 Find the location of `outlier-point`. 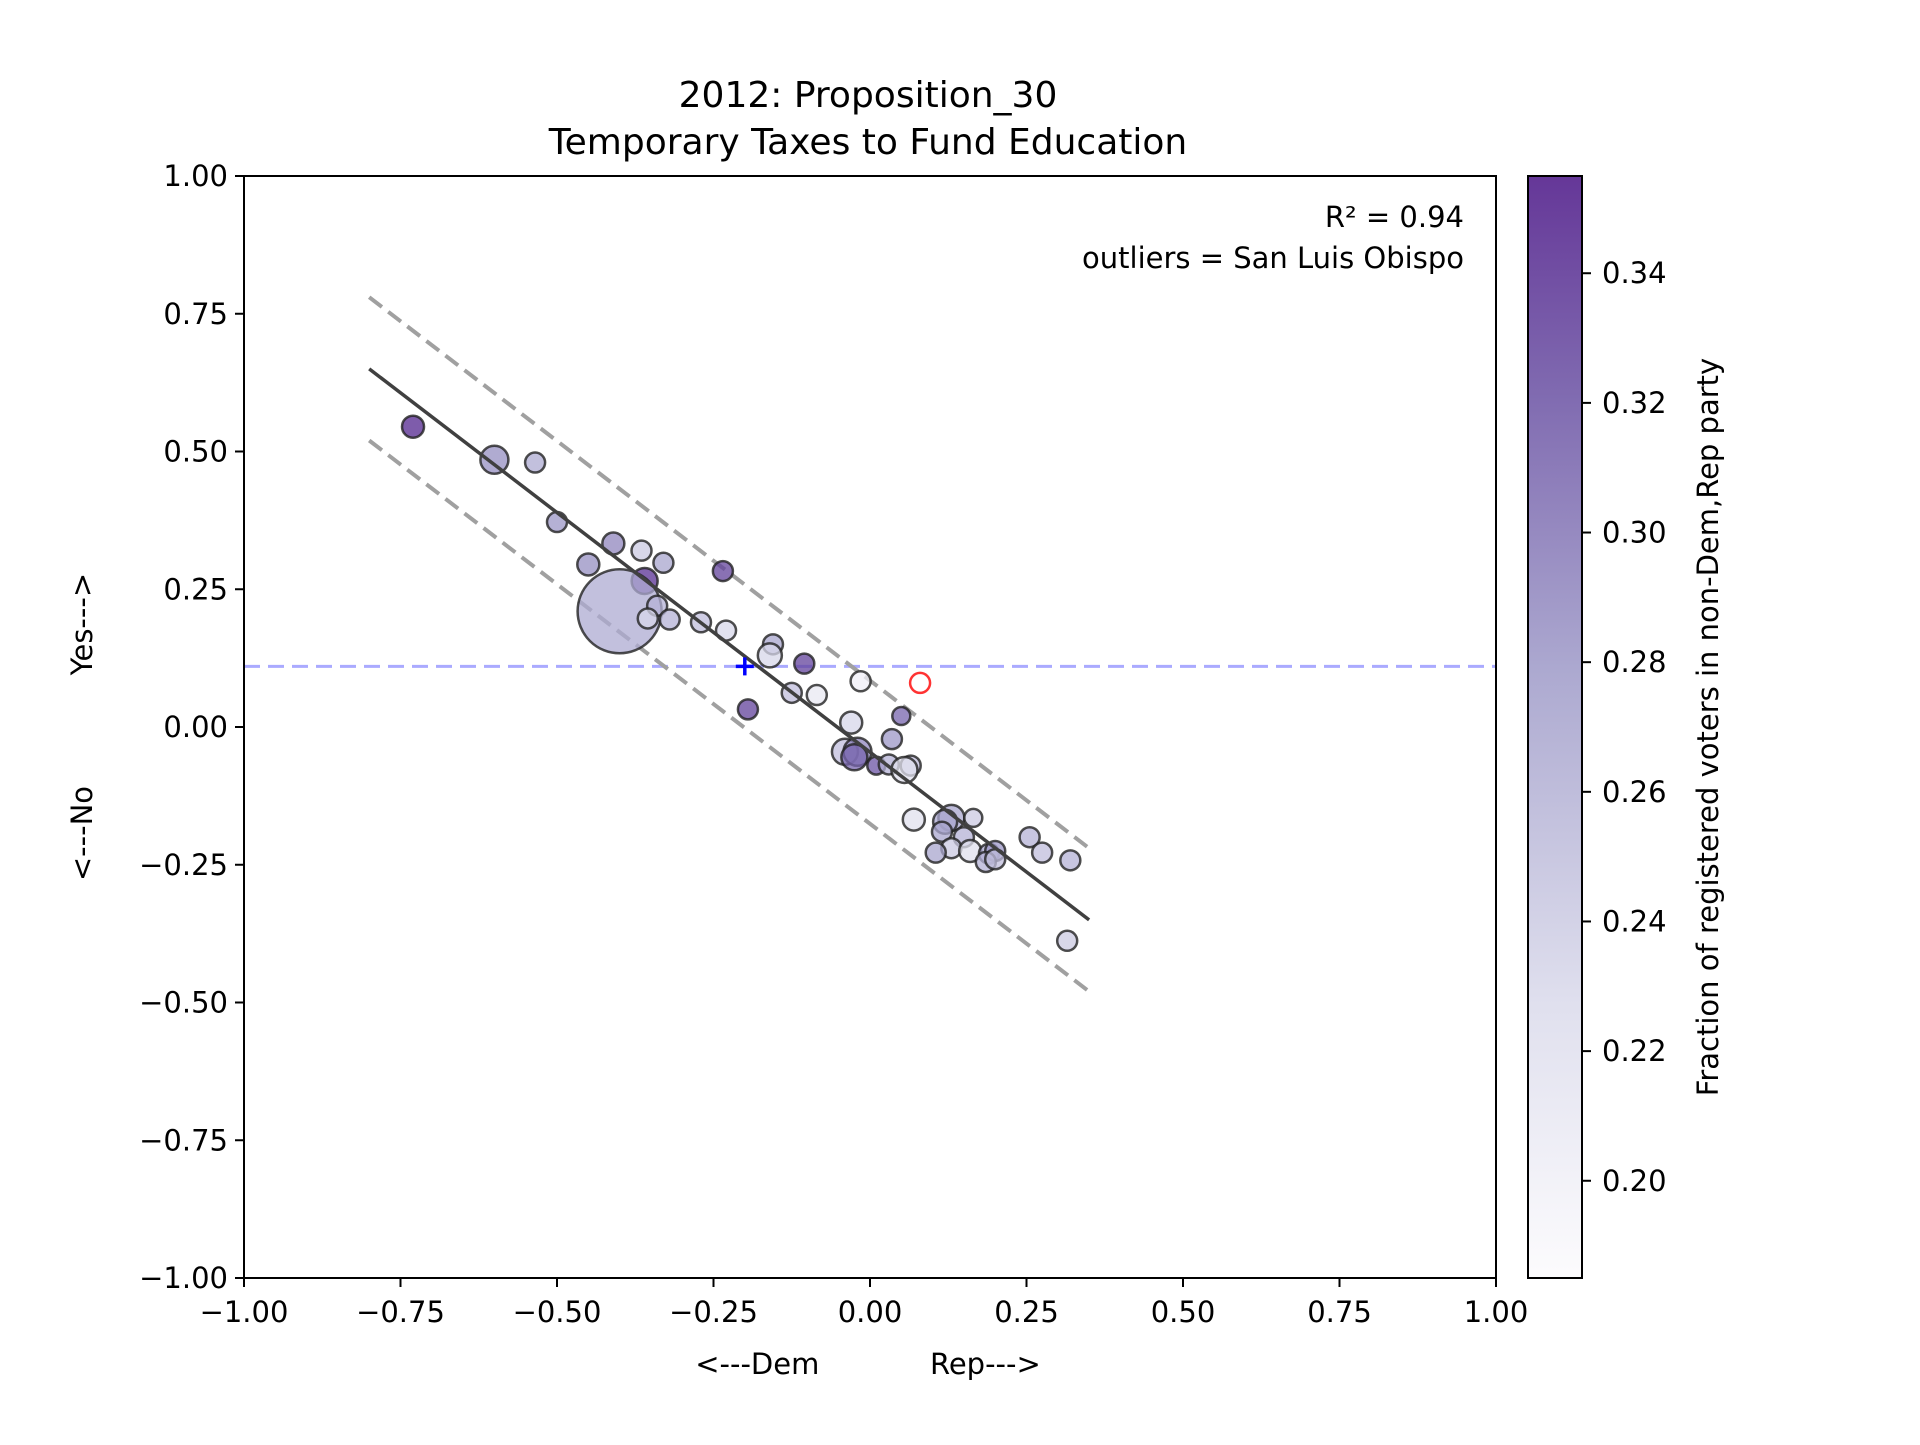

outlier-point is located at coordinates (920, 683).